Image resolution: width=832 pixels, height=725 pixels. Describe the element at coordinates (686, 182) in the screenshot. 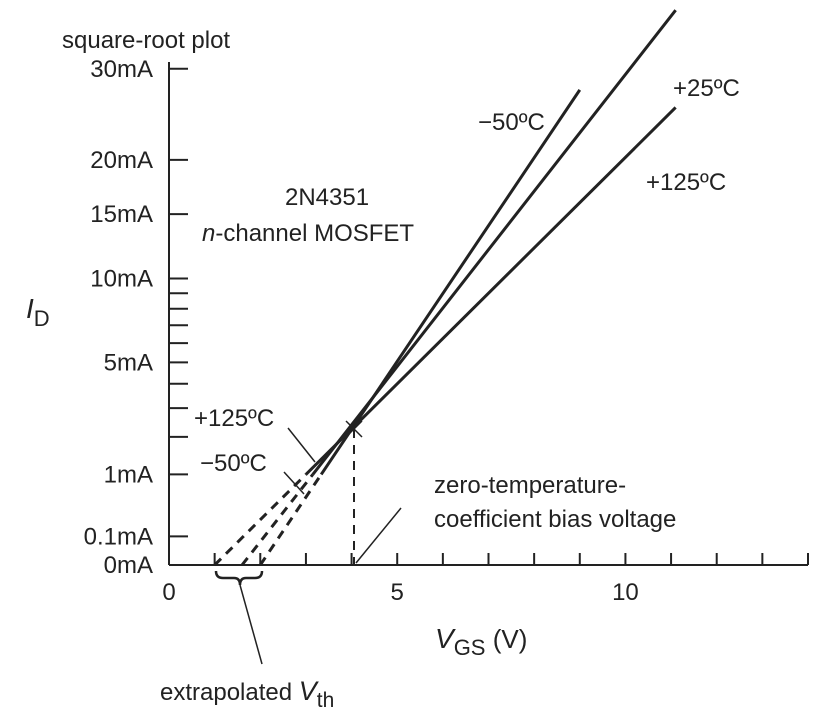

I see `label-pos125-top: +125ºC` at that location.